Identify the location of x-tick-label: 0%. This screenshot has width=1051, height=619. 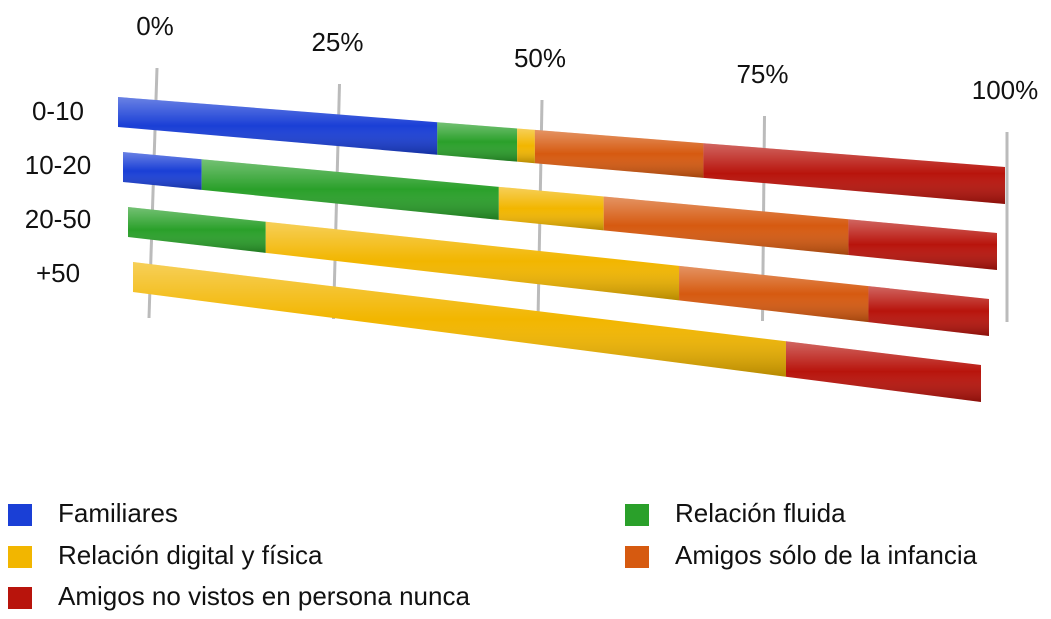
(155, 26).